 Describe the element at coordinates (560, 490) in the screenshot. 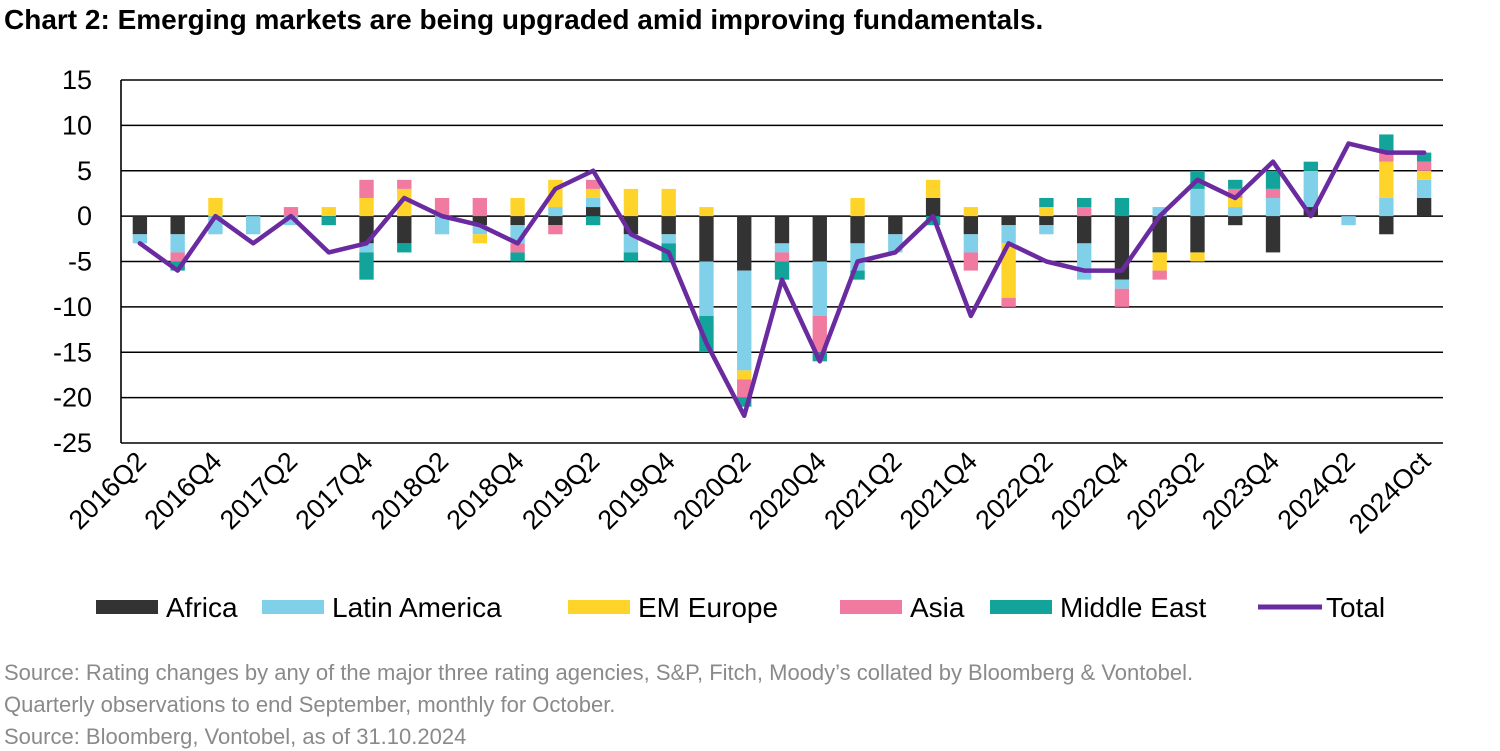

I see `x-tick-label: 2019Q2` at that location.